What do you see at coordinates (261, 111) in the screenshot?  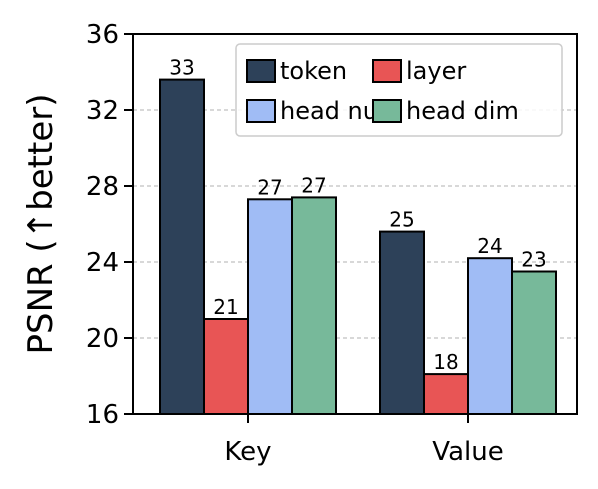 I see `legend-swatch-head-num` at bounding box center [261, 111].